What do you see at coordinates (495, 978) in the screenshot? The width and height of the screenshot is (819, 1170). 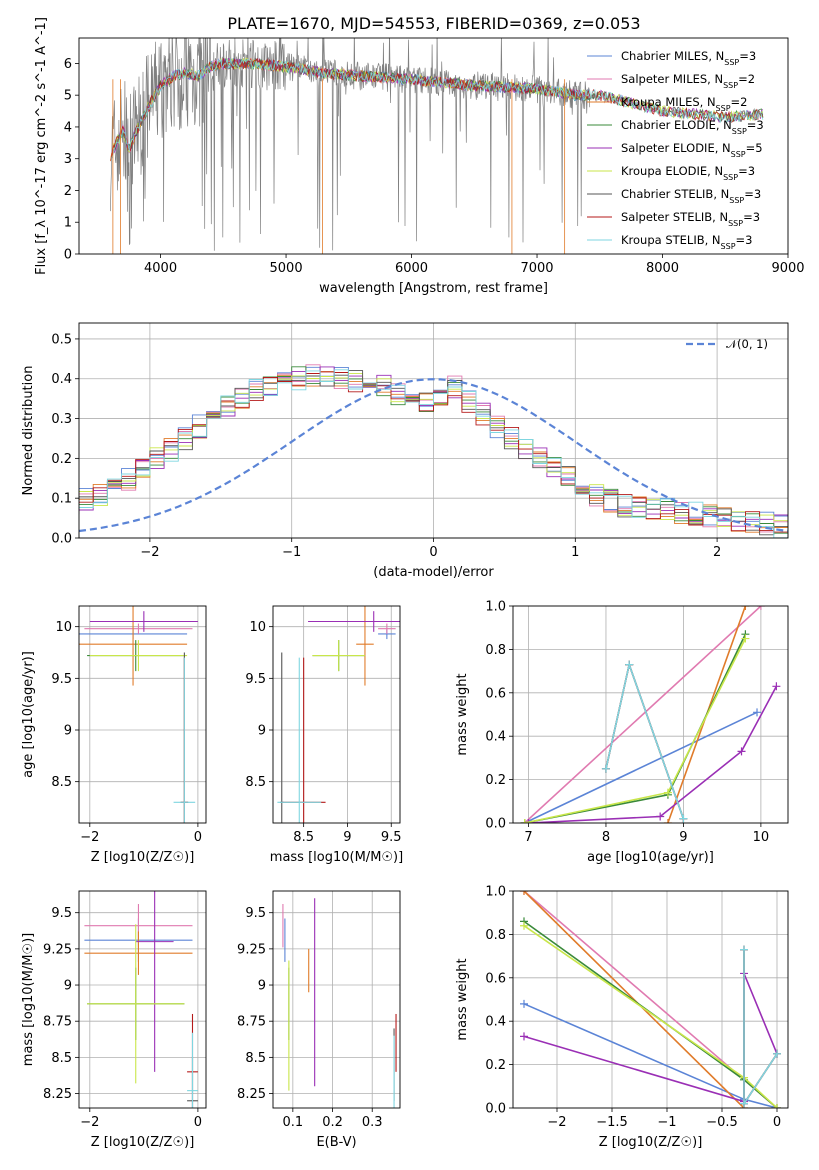 I see `y-tick-label: 0.6` at bounding box center [495, 978].